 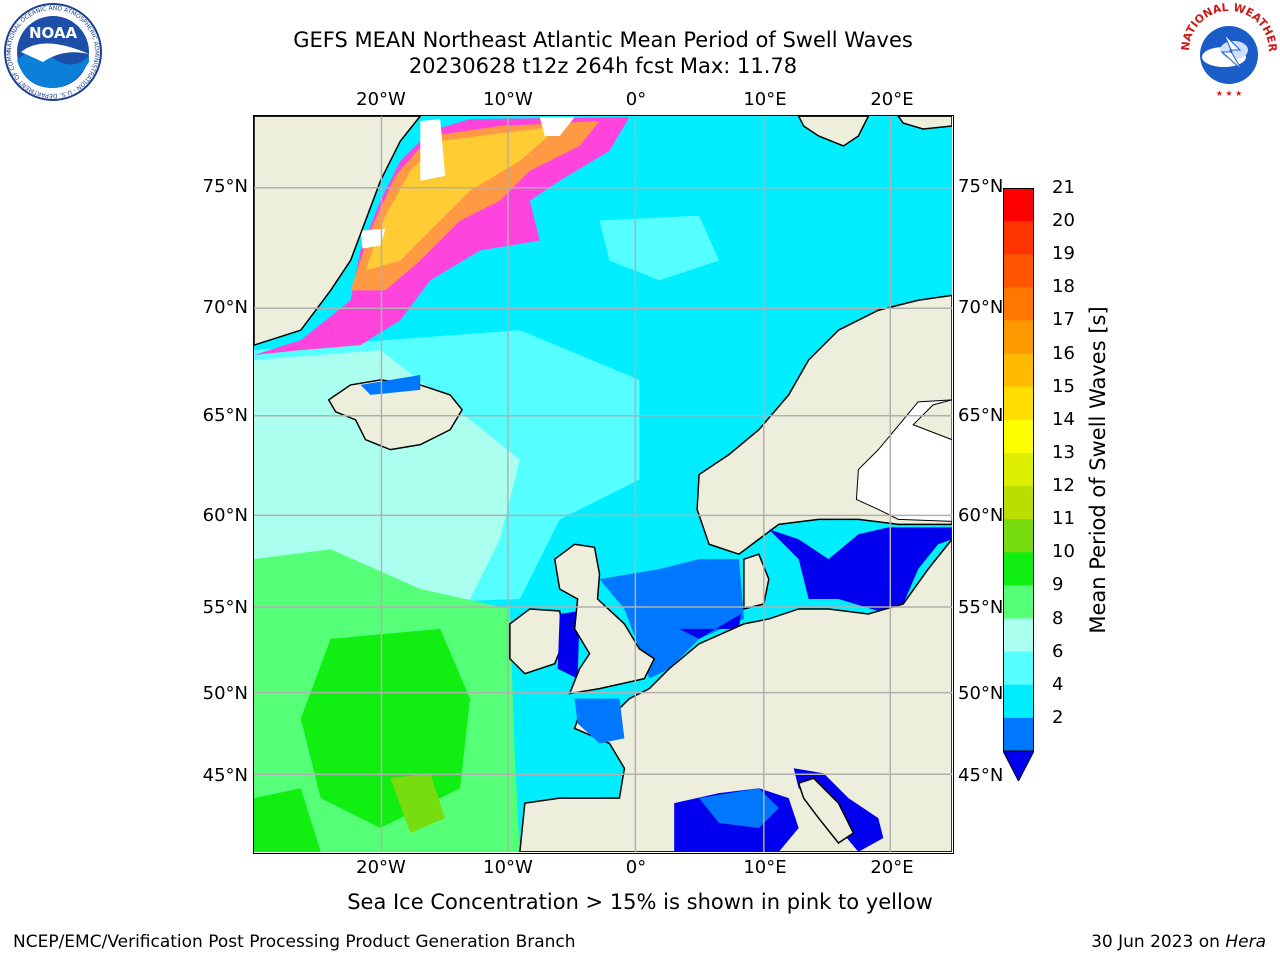 What do you see at coordinates (1063, 386) in the screenshot?
I see `colorbar-tick-label: 15` at bounding box center [1063, 386].